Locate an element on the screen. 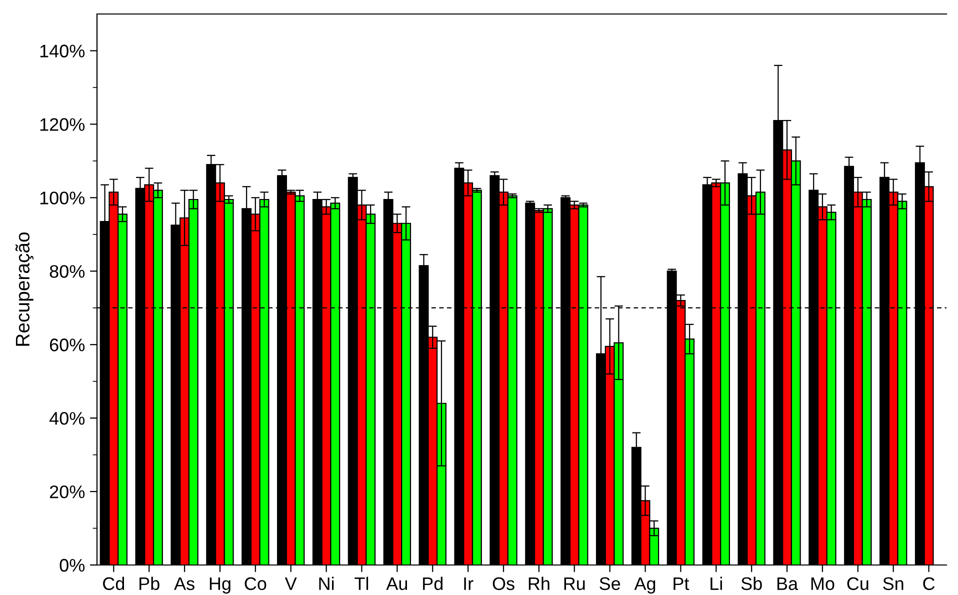 This screenshot has height=595, width=958. y-tick-label: 0% is located at coordinates (72, 565).